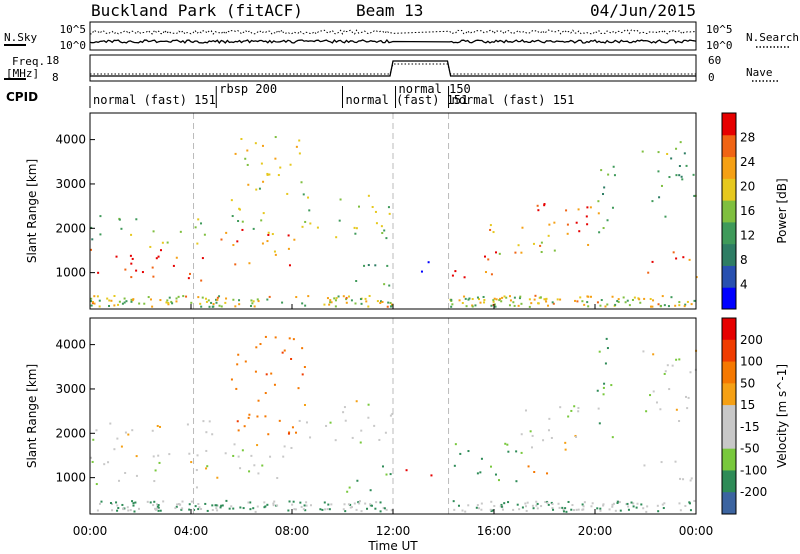 Image resolution: width=800 pixels, height=554 pixels. What do you see at coordinates (70, 478) in the screenshot?
I see `y-tick-label: 1000` at bounding box center [70, 478].